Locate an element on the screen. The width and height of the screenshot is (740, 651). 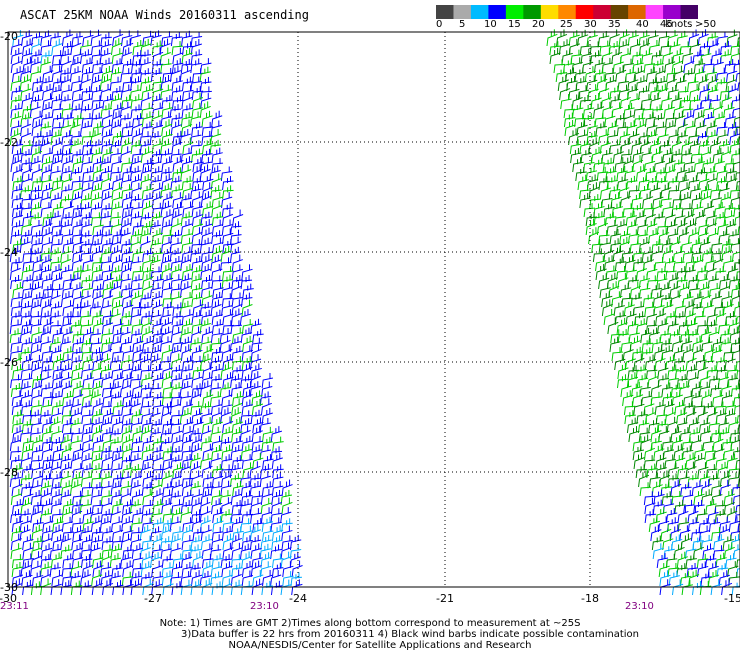
map-title: ASCAT 25KM NOAA Winds 20160311 ascending is located at coordinates (164, 15).